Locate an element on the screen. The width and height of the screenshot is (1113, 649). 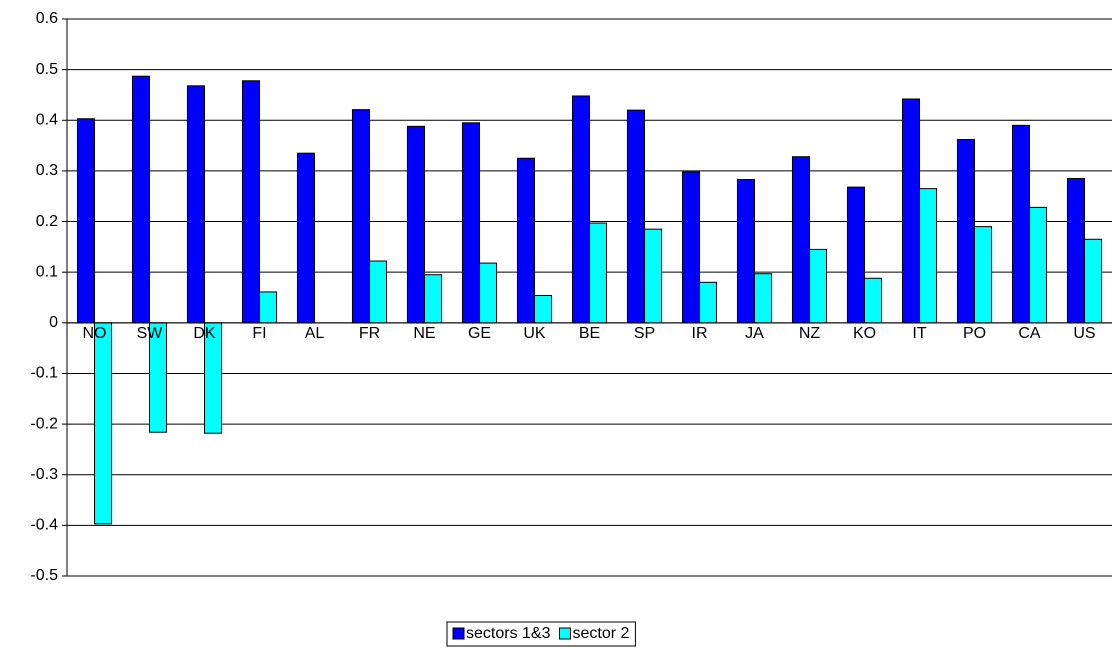
x-tick-label: NE is located at coordinates (424, 333).